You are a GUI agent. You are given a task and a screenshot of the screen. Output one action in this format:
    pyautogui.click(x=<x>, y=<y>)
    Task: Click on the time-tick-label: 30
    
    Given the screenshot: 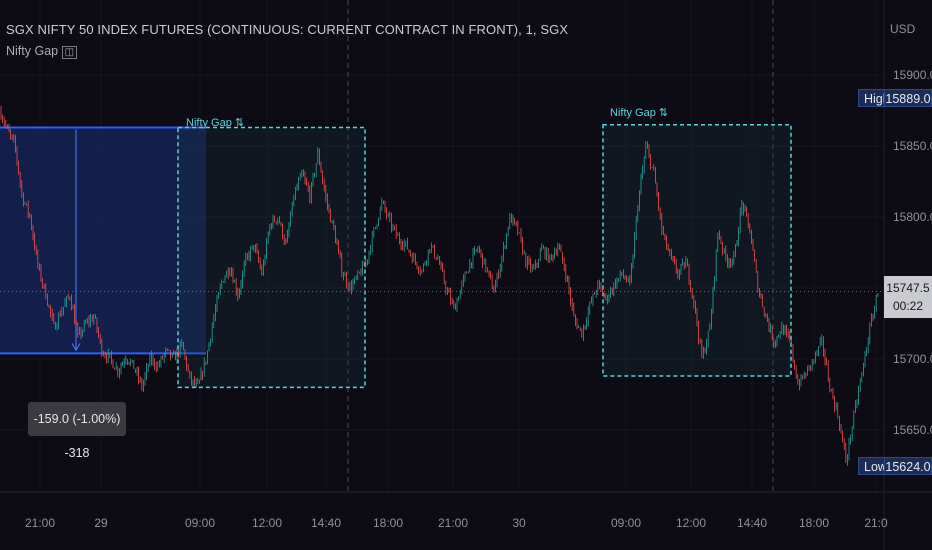 What is the action you would take?
    pyautogui.click(x=519, y=523)
    